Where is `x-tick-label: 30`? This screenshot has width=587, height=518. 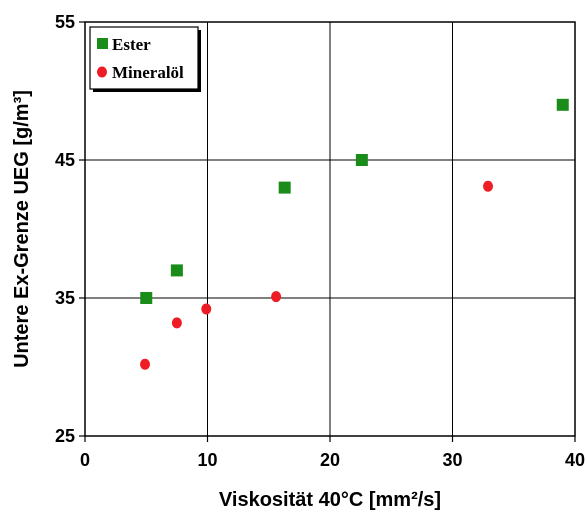
x-tick-label: 30 is located at coordinates (452, 460).